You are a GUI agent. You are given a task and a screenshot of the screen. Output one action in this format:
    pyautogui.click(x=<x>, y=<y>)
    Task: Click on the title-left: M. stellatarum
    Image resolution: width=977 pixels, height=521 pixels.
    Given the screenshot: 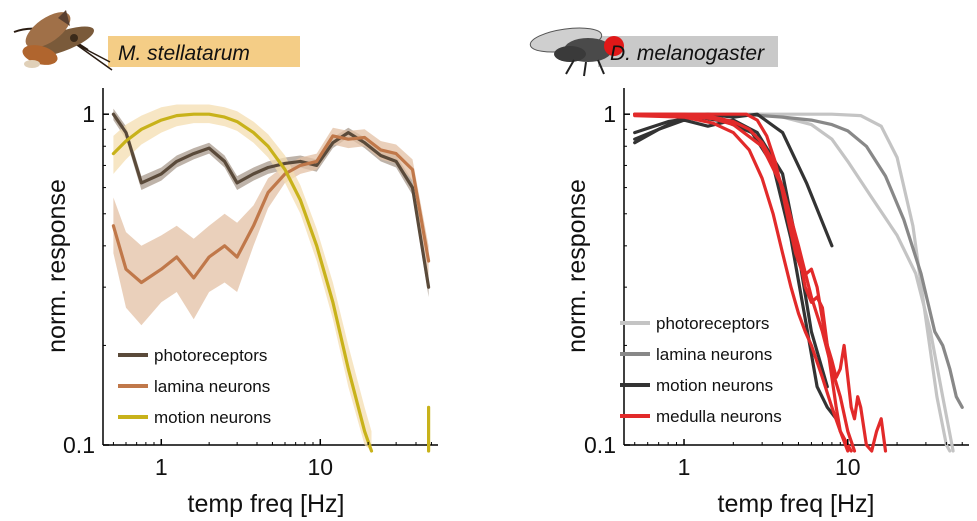 What is the action you would take?
    pyautogui.click(x=184, y=53)
    